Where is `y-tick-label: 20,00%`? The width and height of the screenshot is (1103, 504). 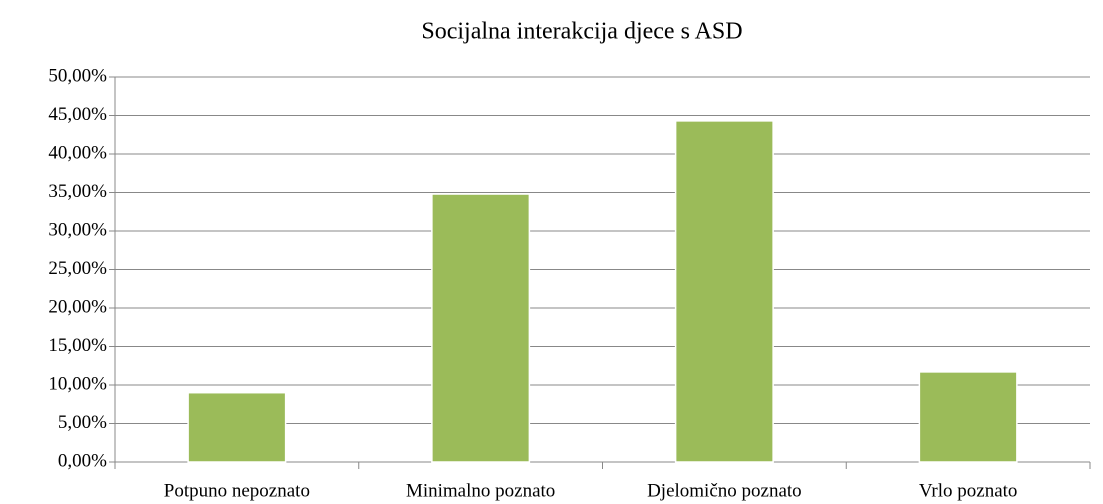
y-tick-label: 20,00% is located at coordinates (77, 306).